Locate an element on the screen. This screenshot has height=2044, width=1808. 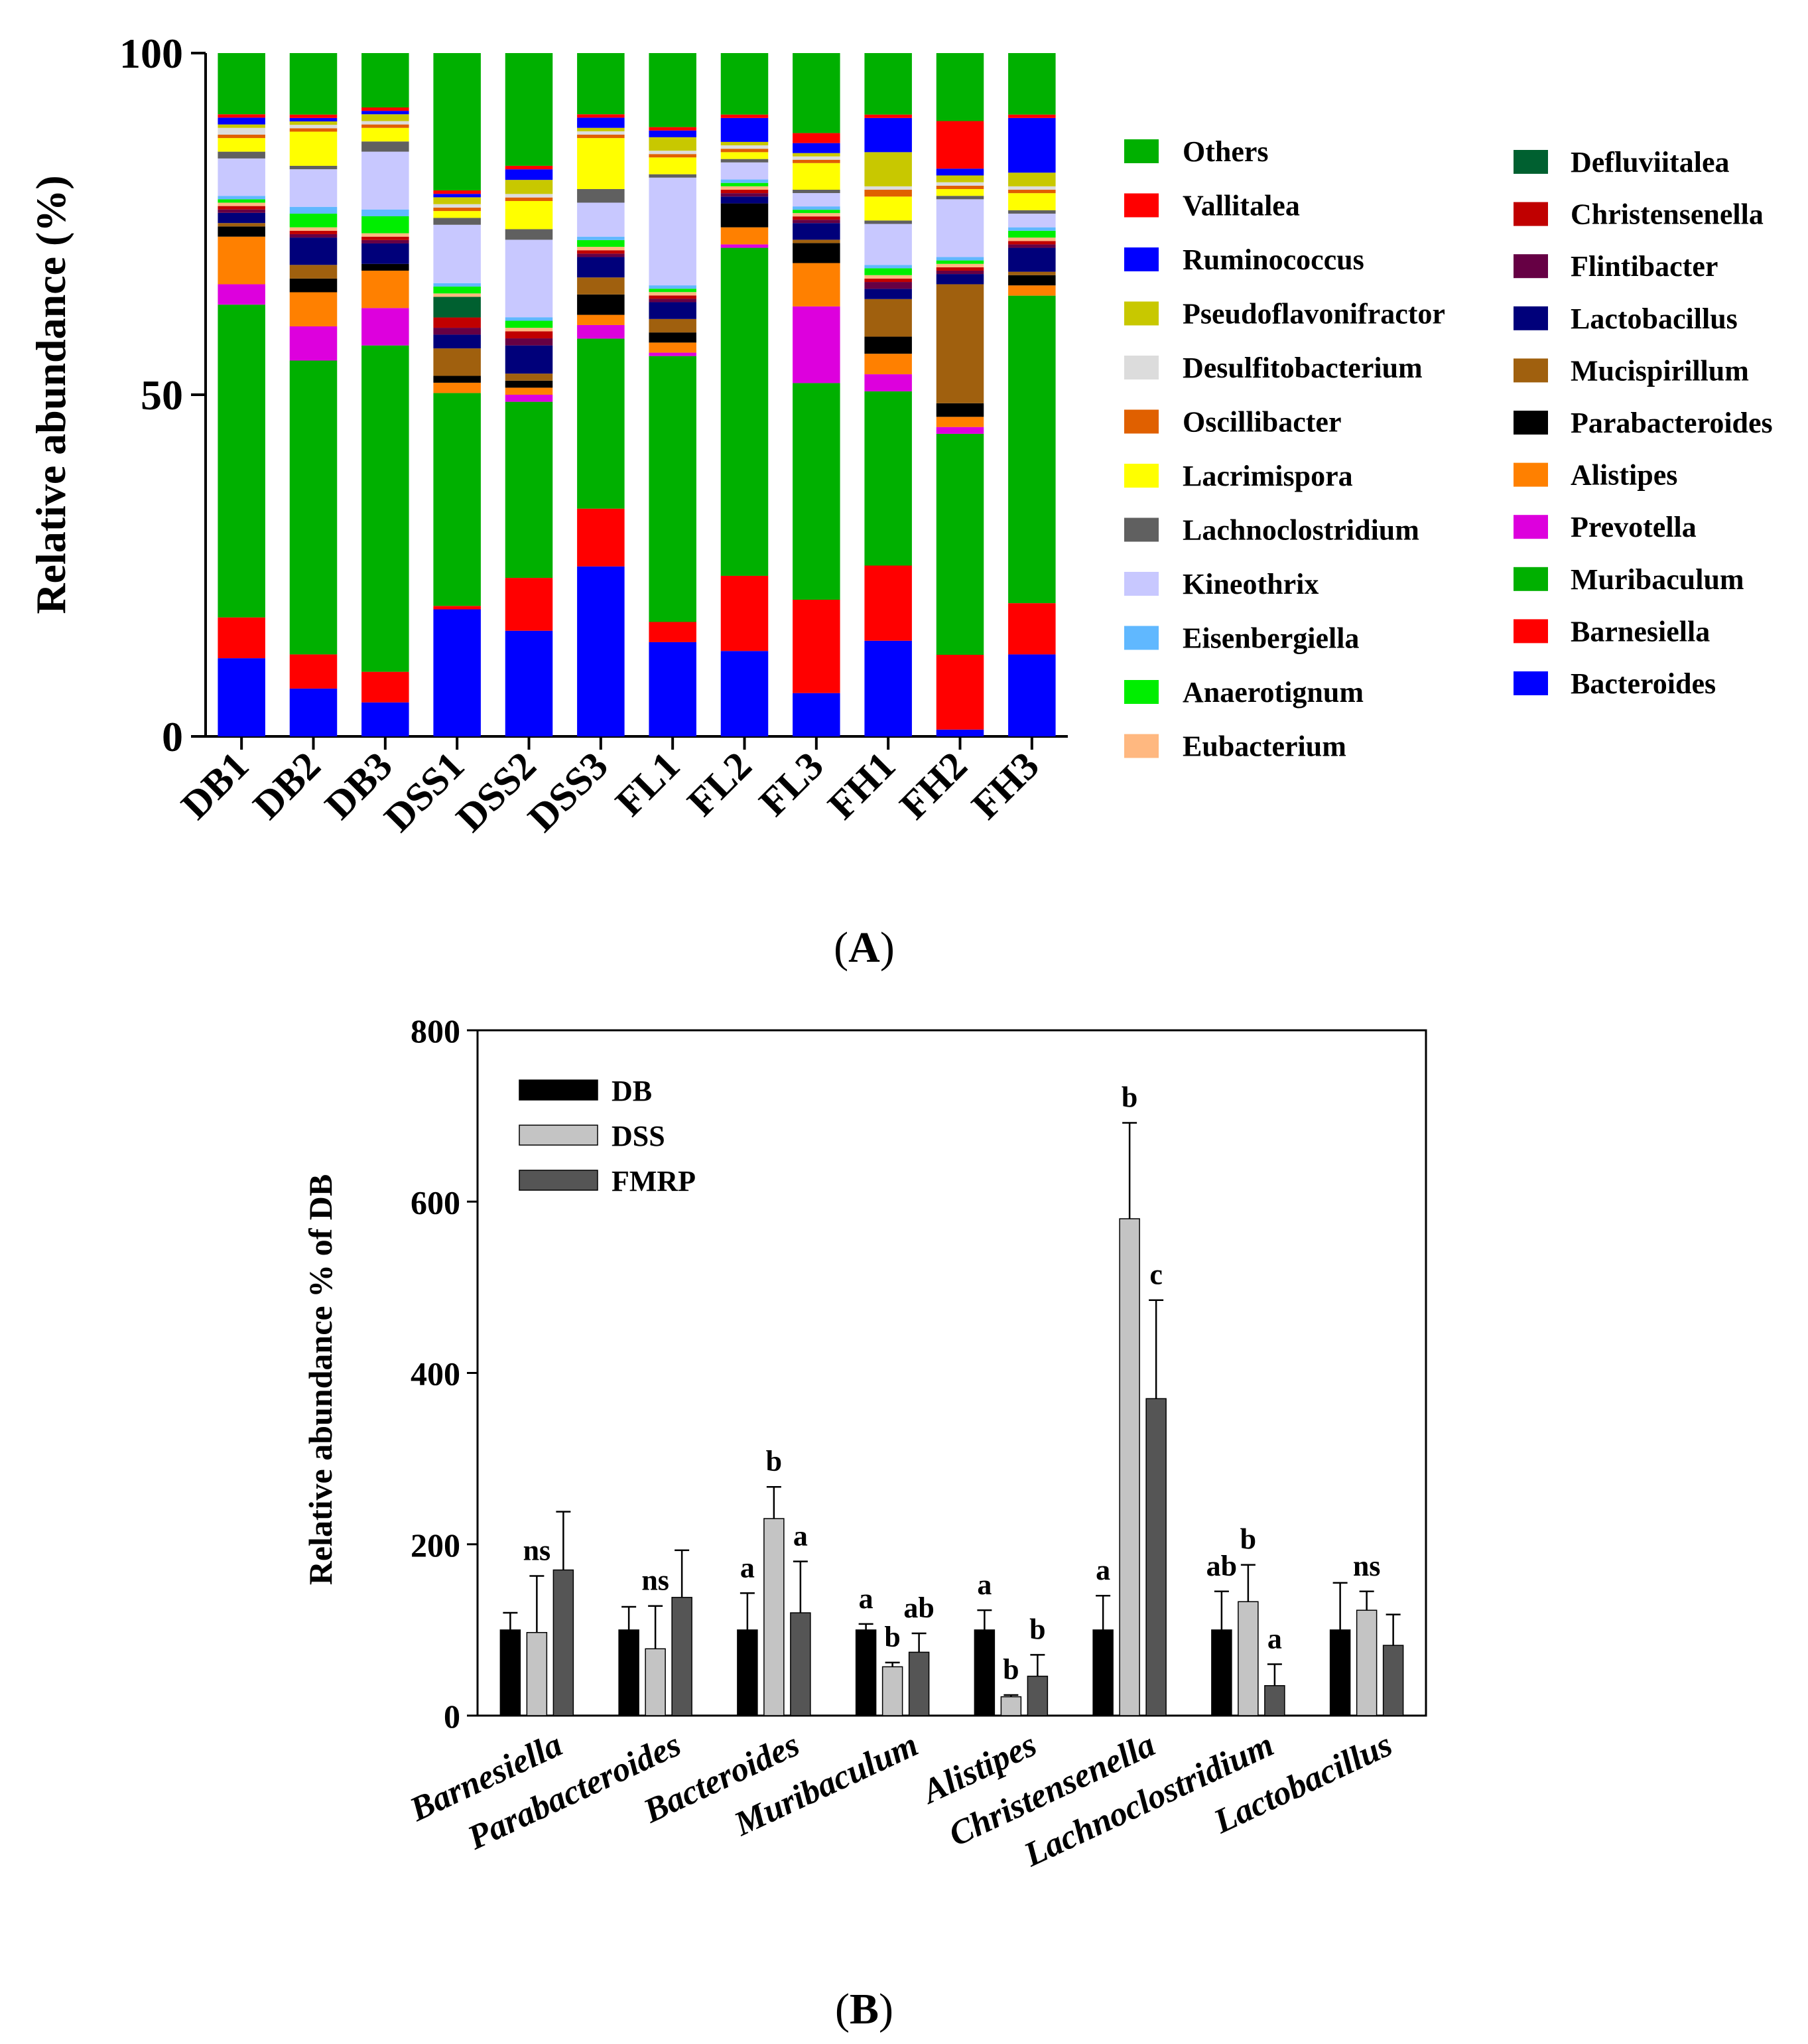
a-y-tick-label: 50 is located at coordinates (162, 396).